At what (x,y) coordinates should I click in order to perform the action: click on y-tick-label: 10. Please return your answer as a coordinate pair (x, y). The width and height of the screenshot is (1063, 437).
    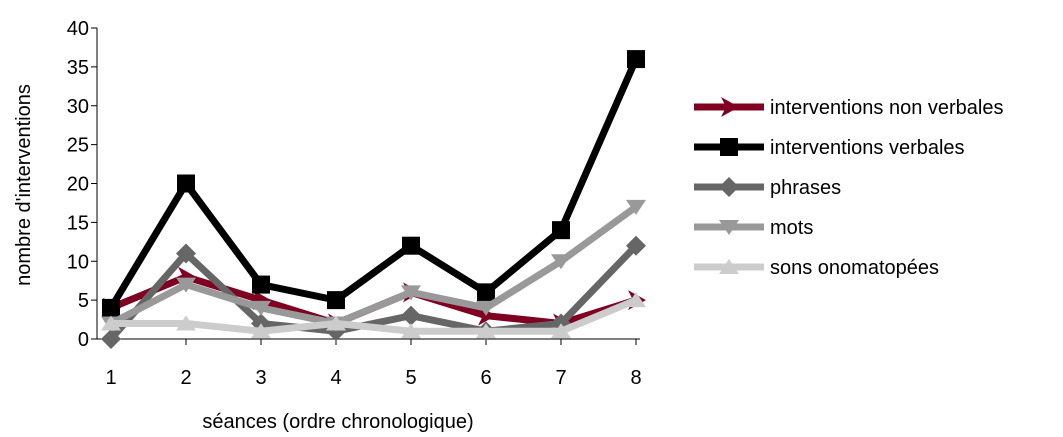
    Looking at the image, I should click on (78, 262).